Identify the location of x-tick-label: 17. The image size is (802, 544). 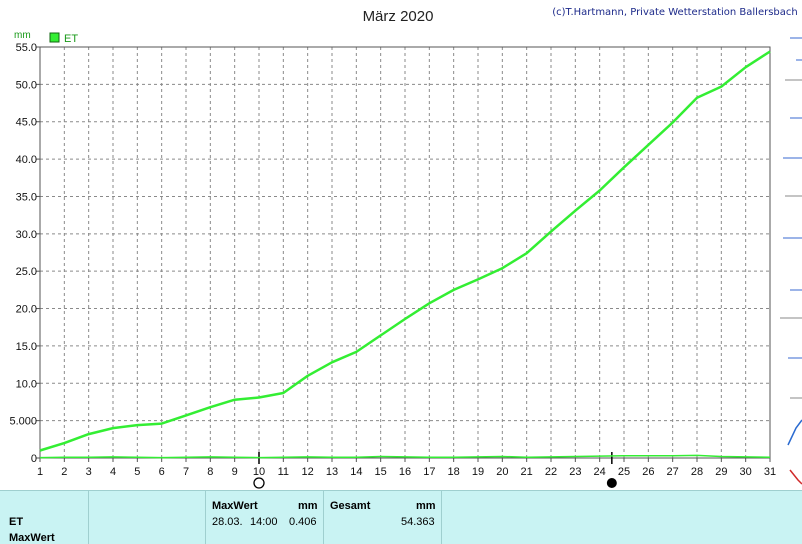
(429, 472).